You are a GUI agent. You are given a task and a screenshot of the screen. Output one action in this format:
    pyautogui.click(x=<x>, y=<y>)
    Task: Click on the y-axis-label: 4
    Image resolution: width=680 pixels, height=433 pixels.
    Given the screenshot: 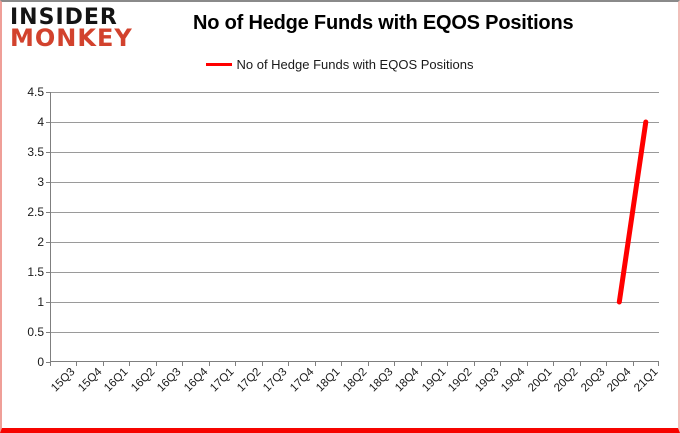 What is the action you would take?
    pyautogui.click(x=40, y=122)
    